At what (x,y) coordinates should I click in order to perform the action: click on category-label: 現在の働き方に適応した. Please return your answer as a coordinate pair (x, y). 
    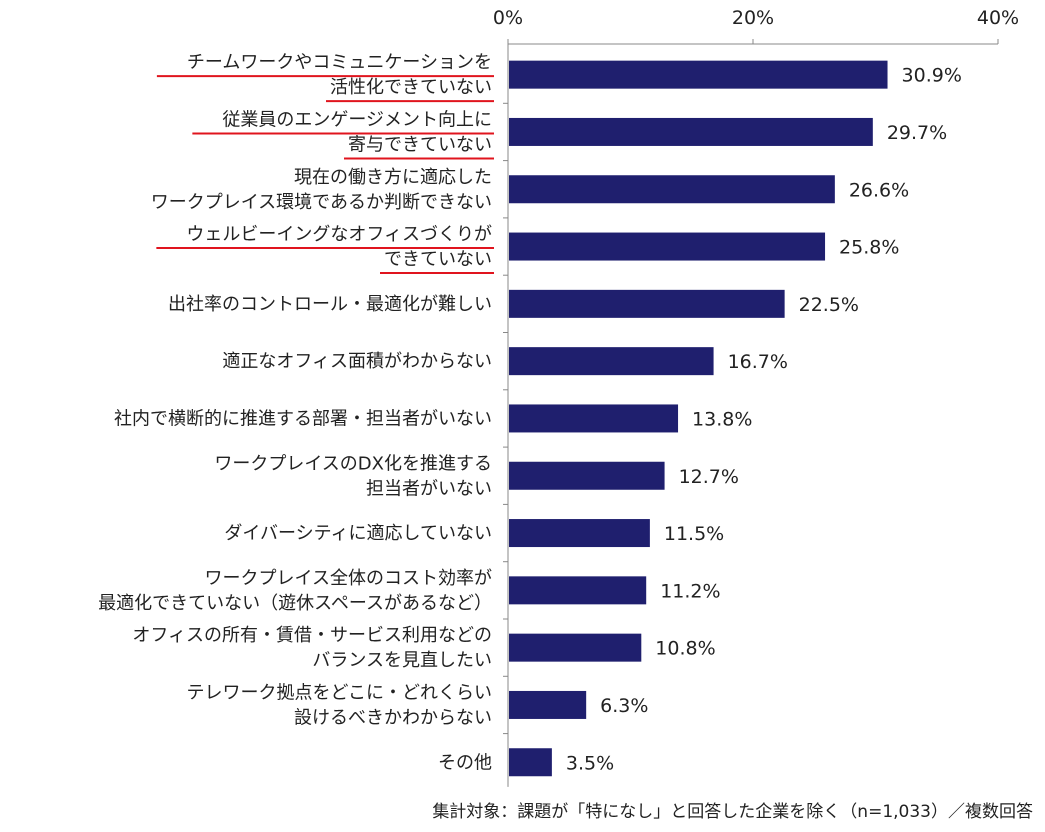
    Looking at the image, I should click on (393, 177).